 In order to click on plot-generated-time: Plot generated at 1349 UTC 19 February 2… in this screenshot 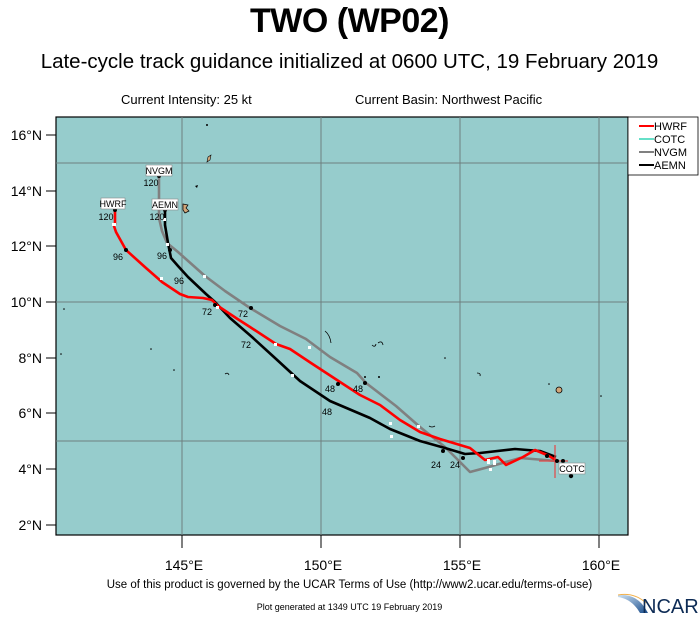, I will do `click(349, 607)`.